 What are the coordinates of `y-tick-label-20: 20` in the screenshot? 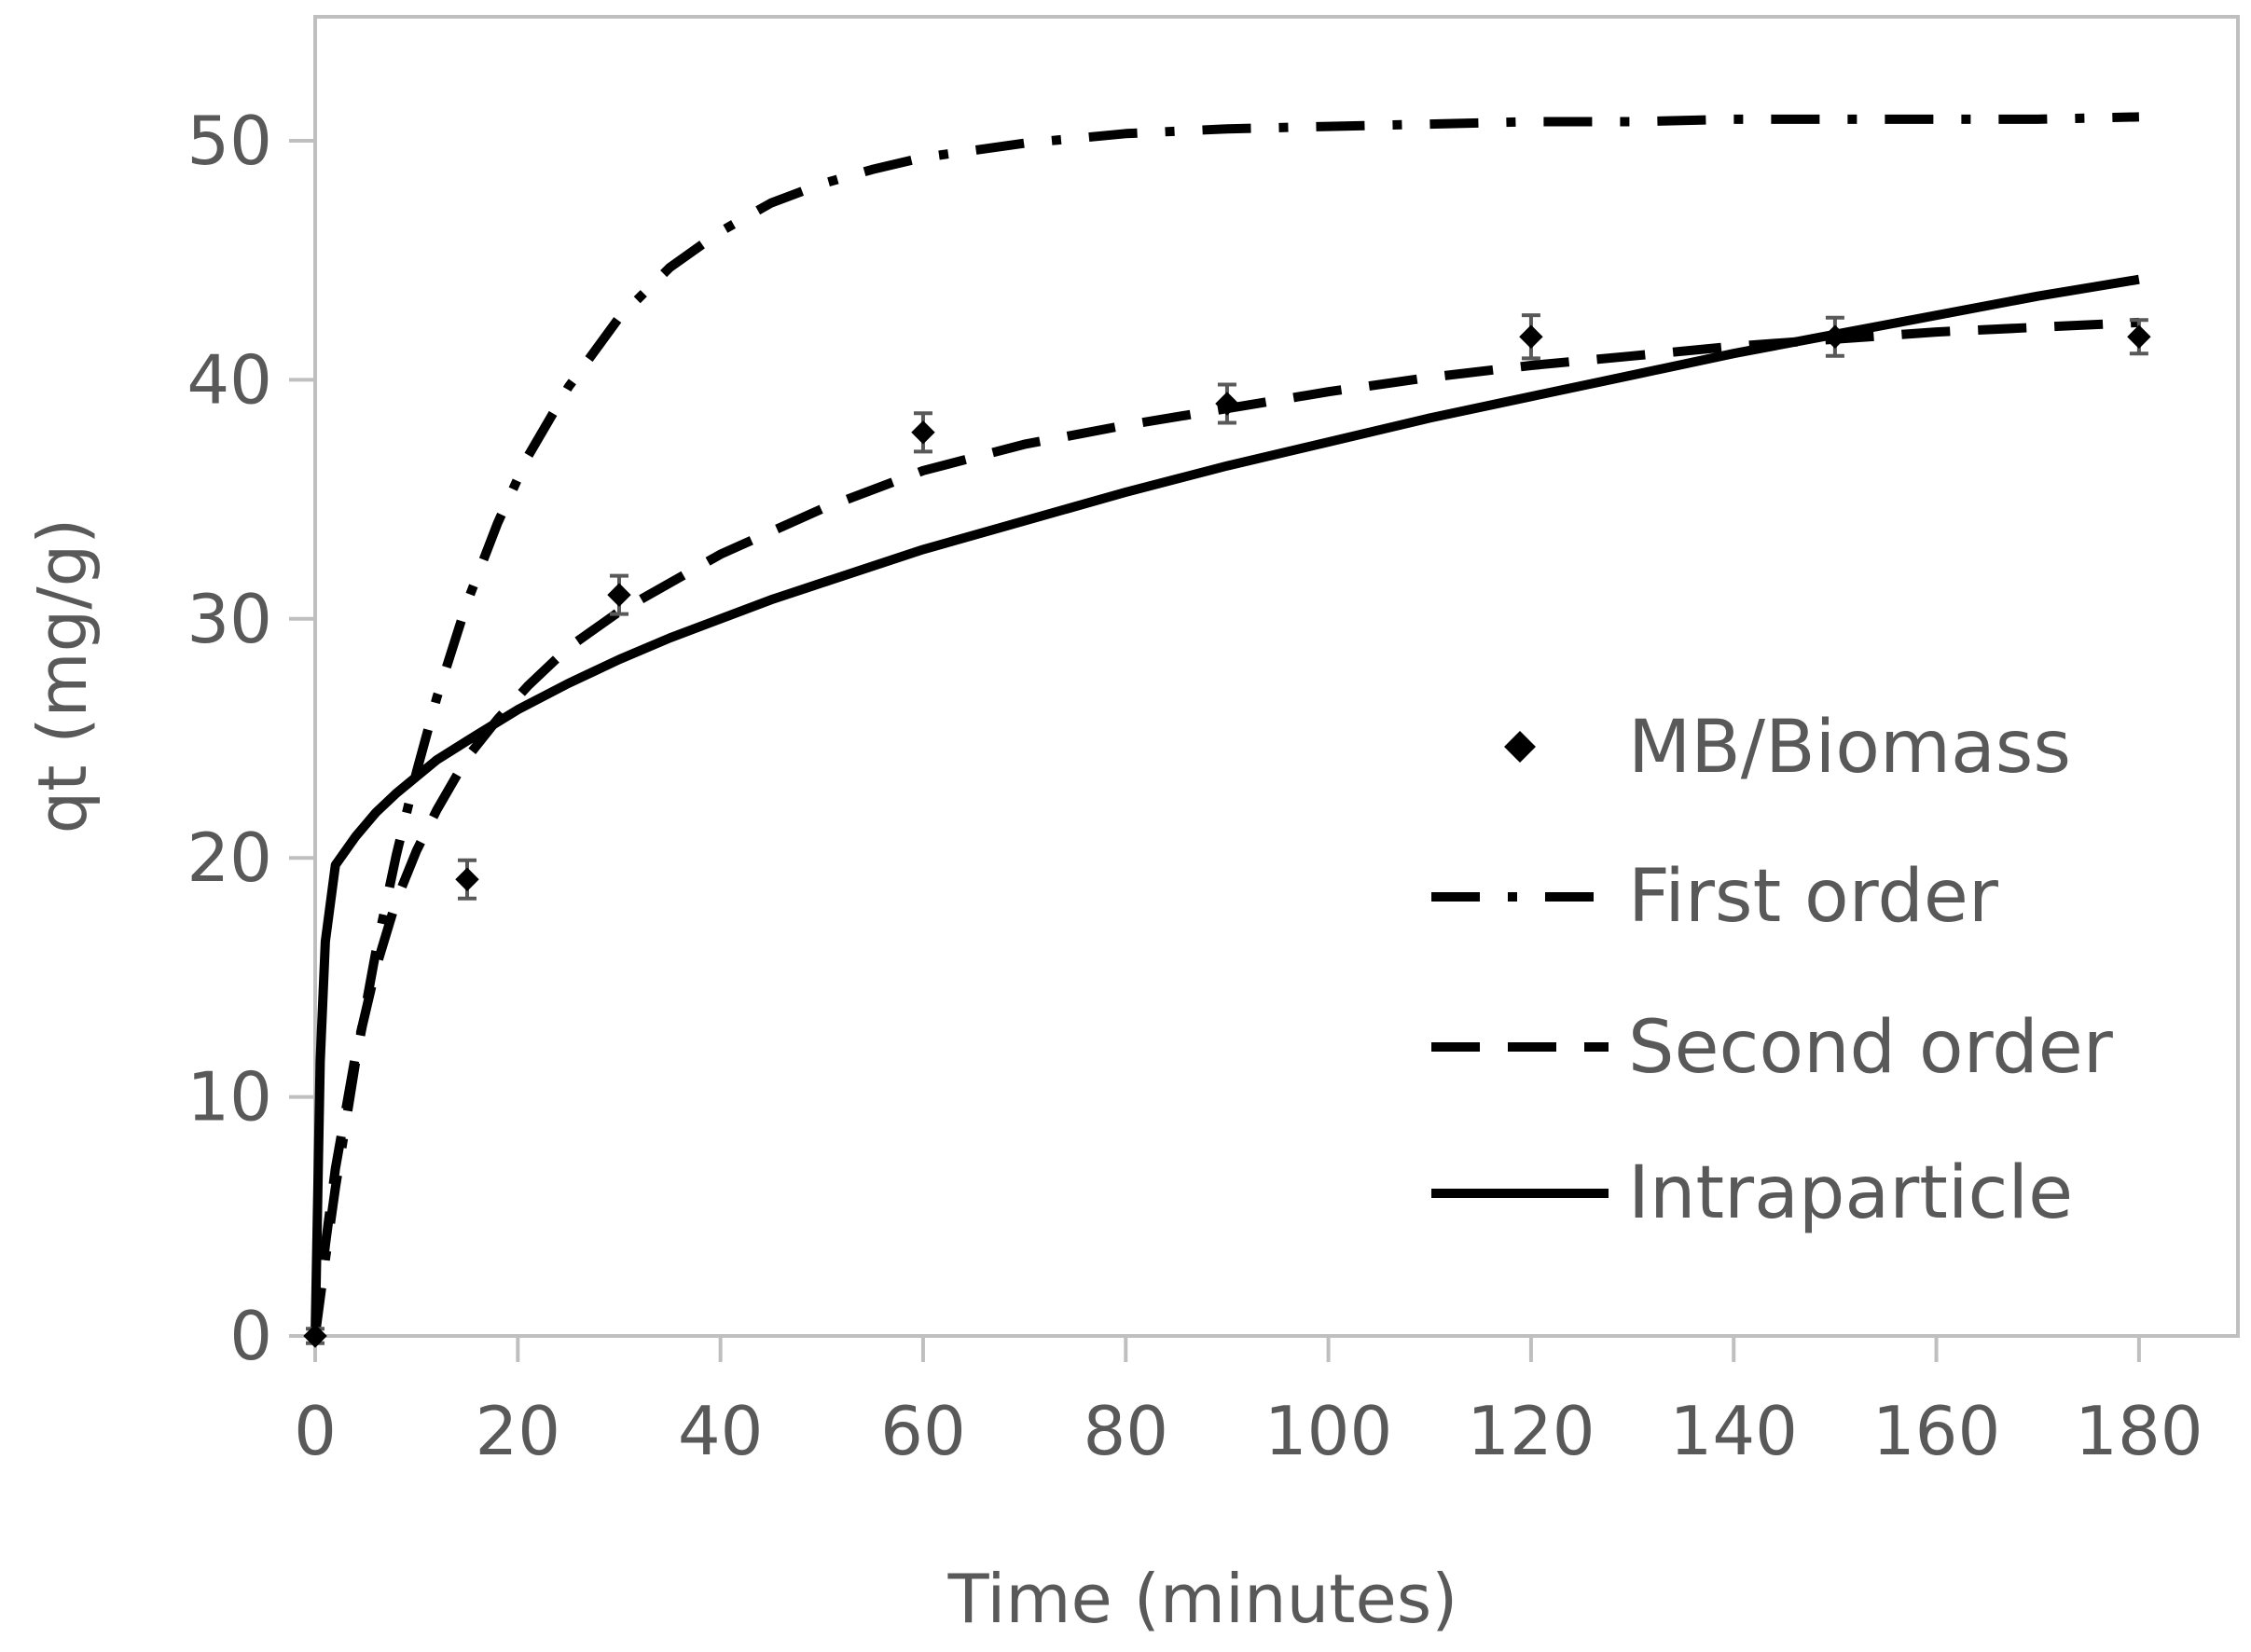 It's located at (229, 858).